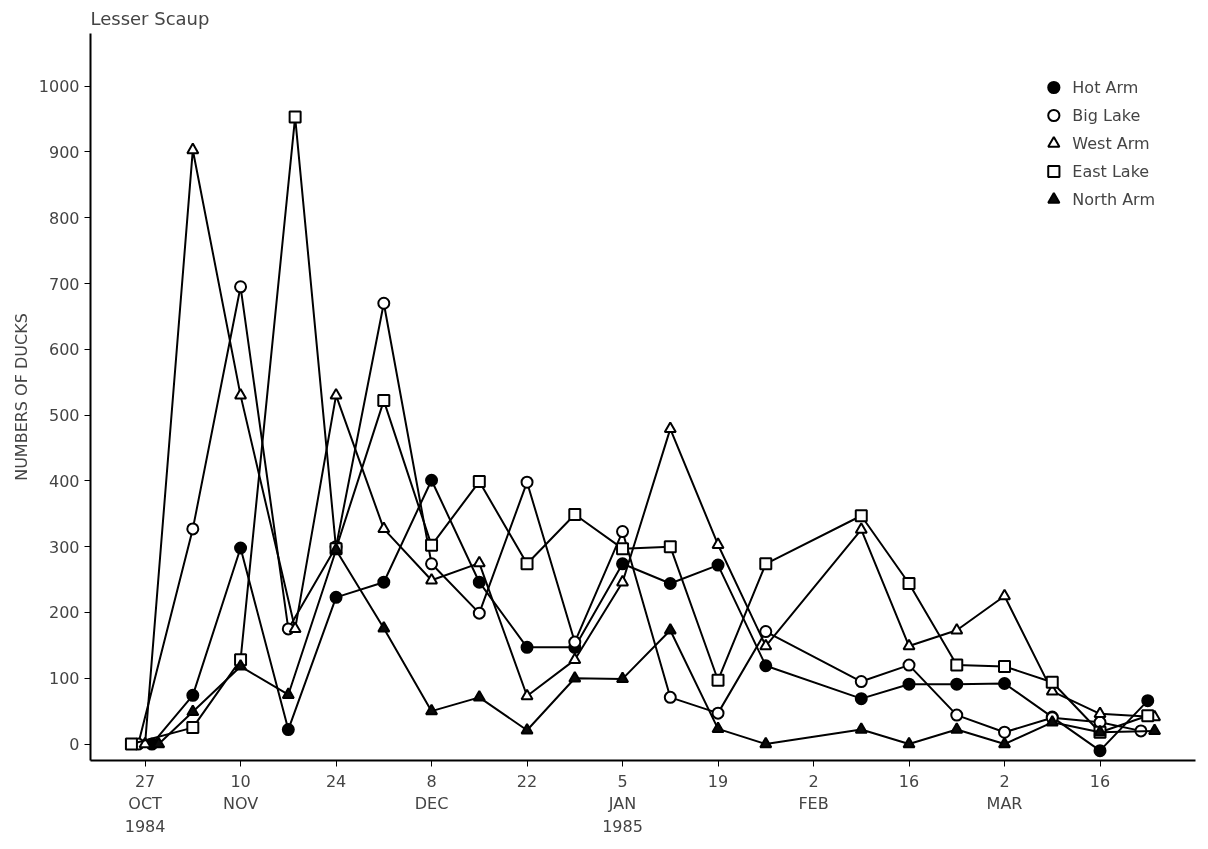 The width and height of the screenshot is (1208, 849). I want to click on legend-label: West Arm, so click(1111, 143).